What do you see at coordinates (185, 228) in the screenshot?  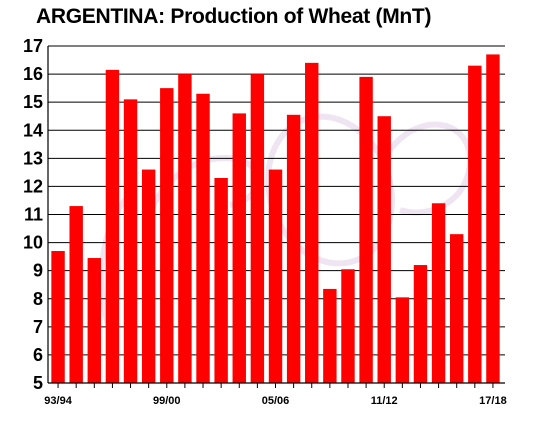 I see `bar-00/01` at bounding box center [185, 228].